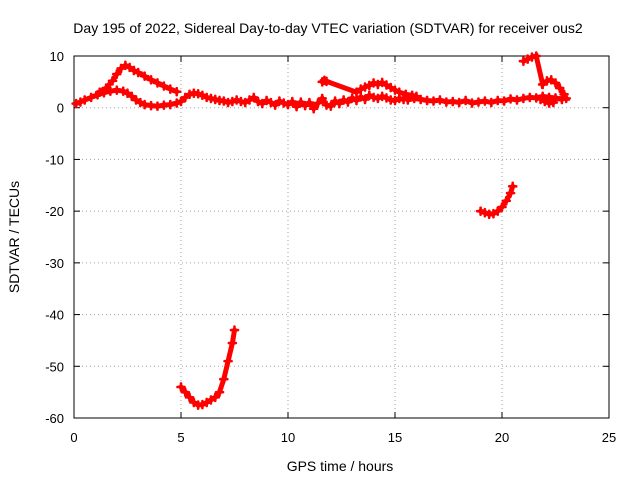  What do you see at coordinates (609, 437) in the screenshot?
I see `x-tick-label: 25` at bounding box center [609, 437].